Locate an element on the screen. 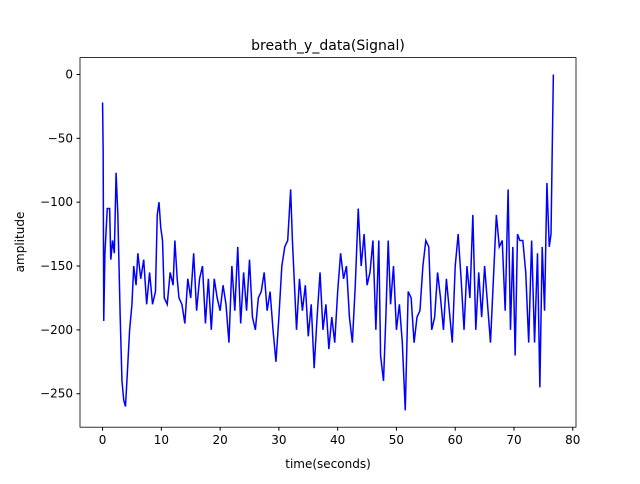 This screenshot has width=640, height=484. y-tick-label: −250 is located at coordinates (56, 394).